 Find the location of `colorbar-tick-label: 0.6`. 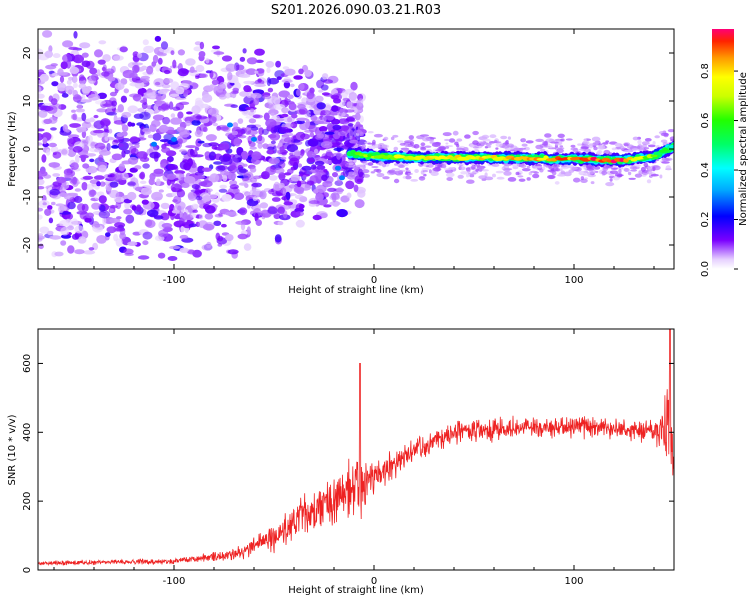

colorbar-tick-label: 0.6 is located at coordinates (705, 121).